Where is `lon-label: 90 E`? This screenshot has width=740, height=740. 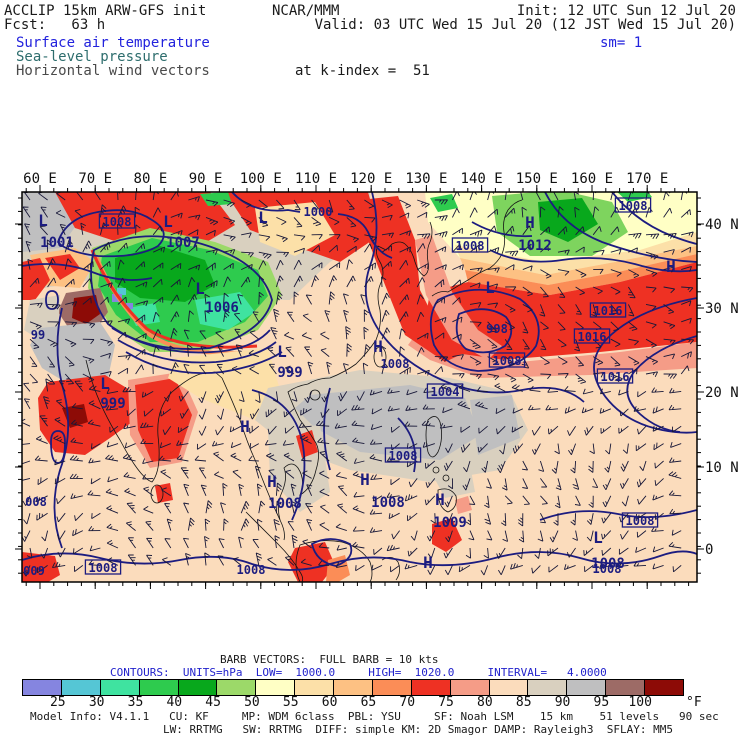 lon-label: 90 E is located at coordinates (206, 179).